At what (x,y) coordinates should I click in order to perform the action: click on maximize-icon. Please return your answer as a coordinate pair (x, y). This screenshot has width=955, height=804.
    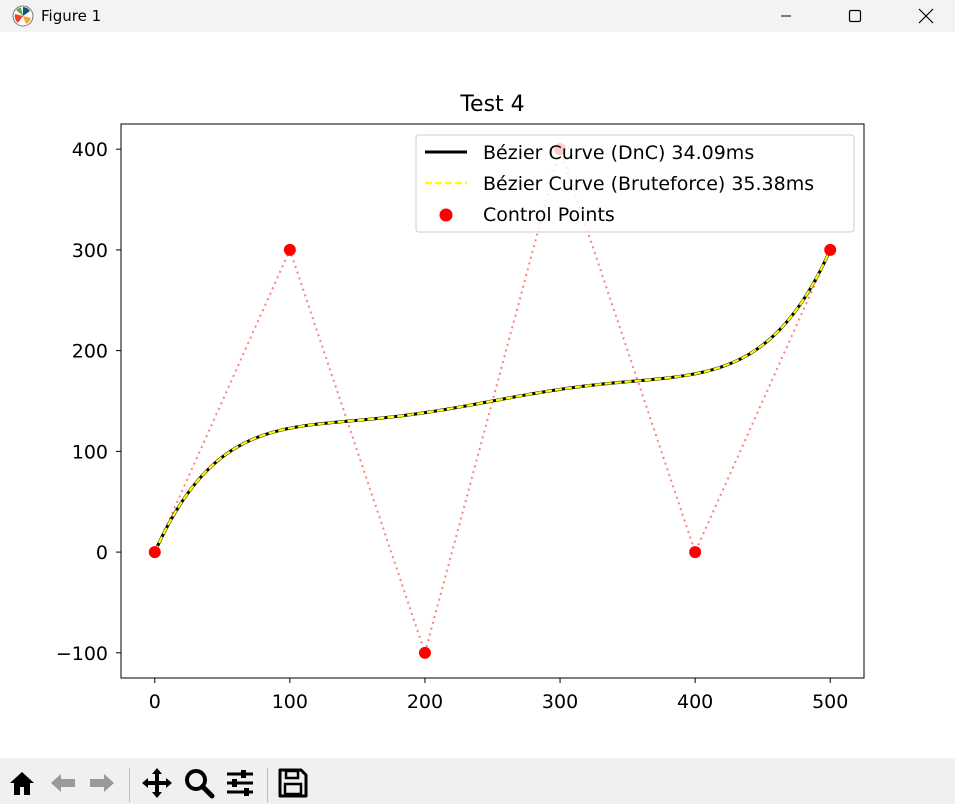
    Looking at the image, I should click on (855, 16).